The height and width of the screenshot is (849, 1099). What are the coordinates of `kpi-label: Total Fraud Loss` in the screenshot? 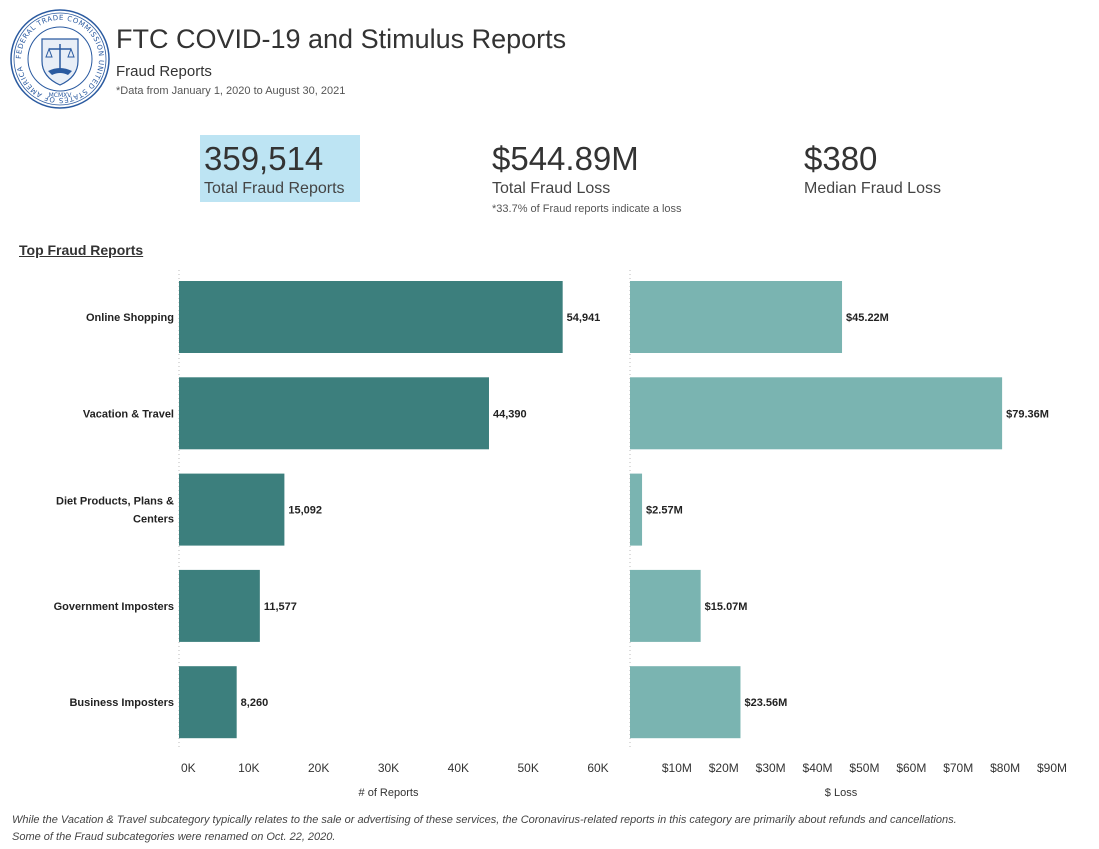 It's located at (551, 188).